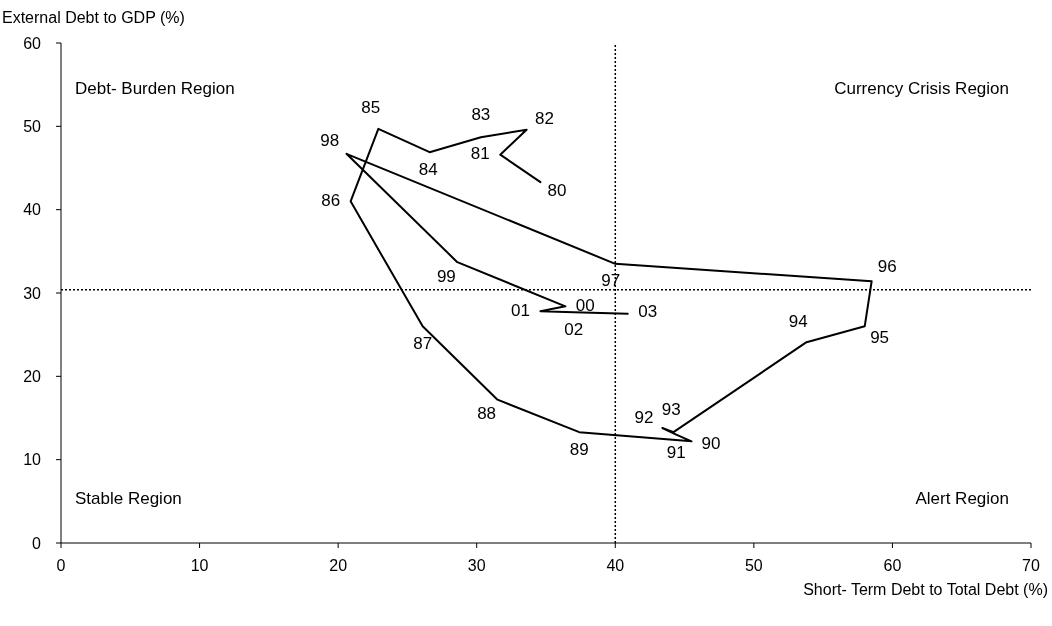 The height and width of the screenshot is (626, 1052). What do you see at coordinates (925, 589) in the screenshot?
I see `x-axis-title: Short- Term Debt to Total Debt (%)` at bounding box center [925, 589].